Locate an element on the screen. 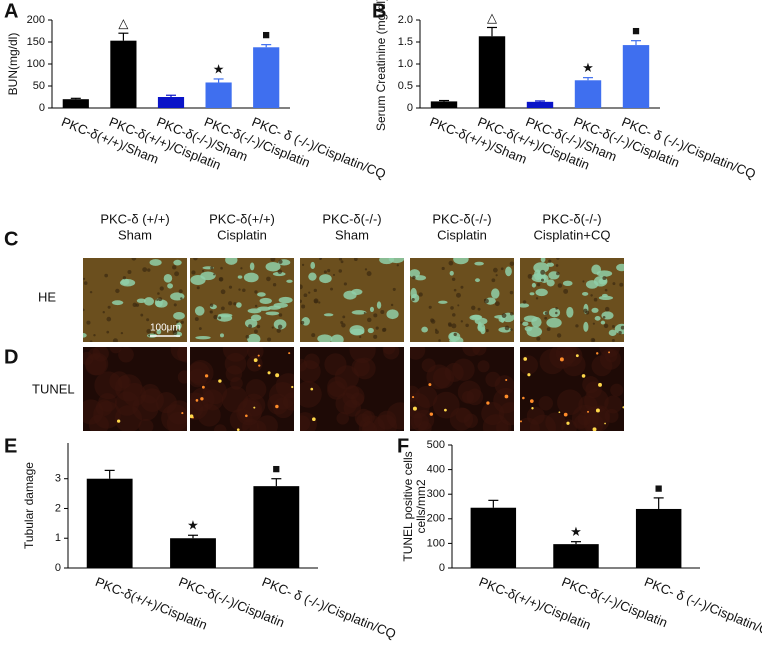 The image size is (762, 664). y-tick-label: 2.0 is located at coordinates (405, 20).